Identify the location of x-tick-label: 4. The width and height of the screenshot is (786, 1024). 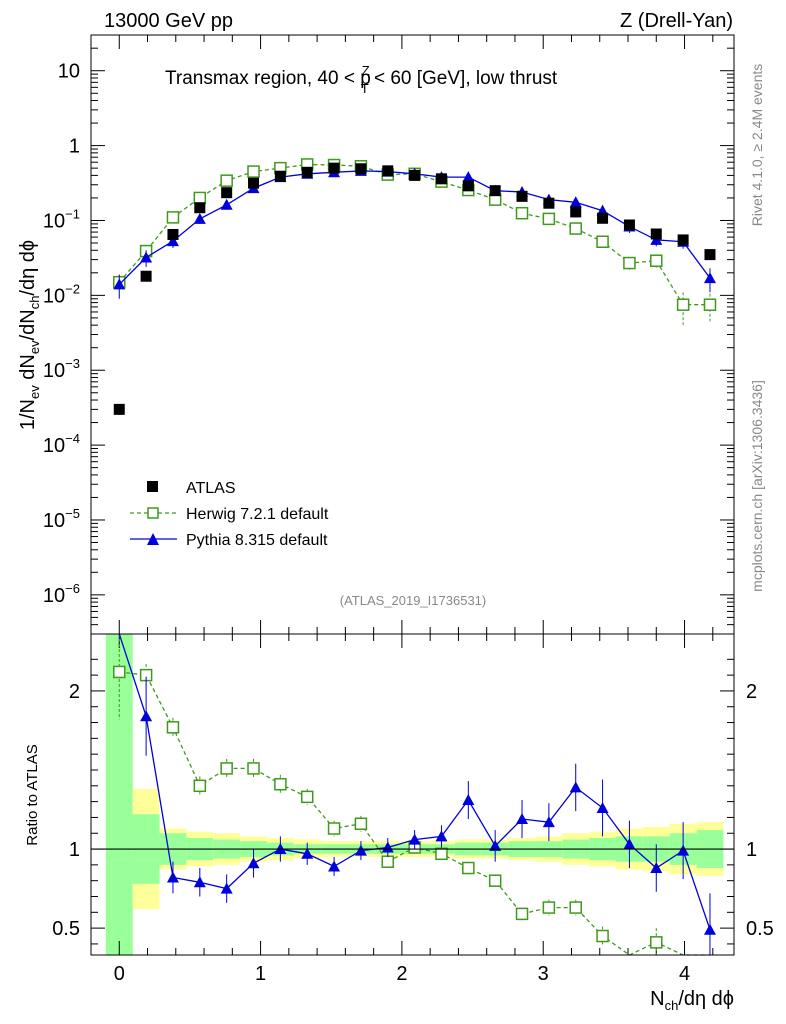
(684, 974).